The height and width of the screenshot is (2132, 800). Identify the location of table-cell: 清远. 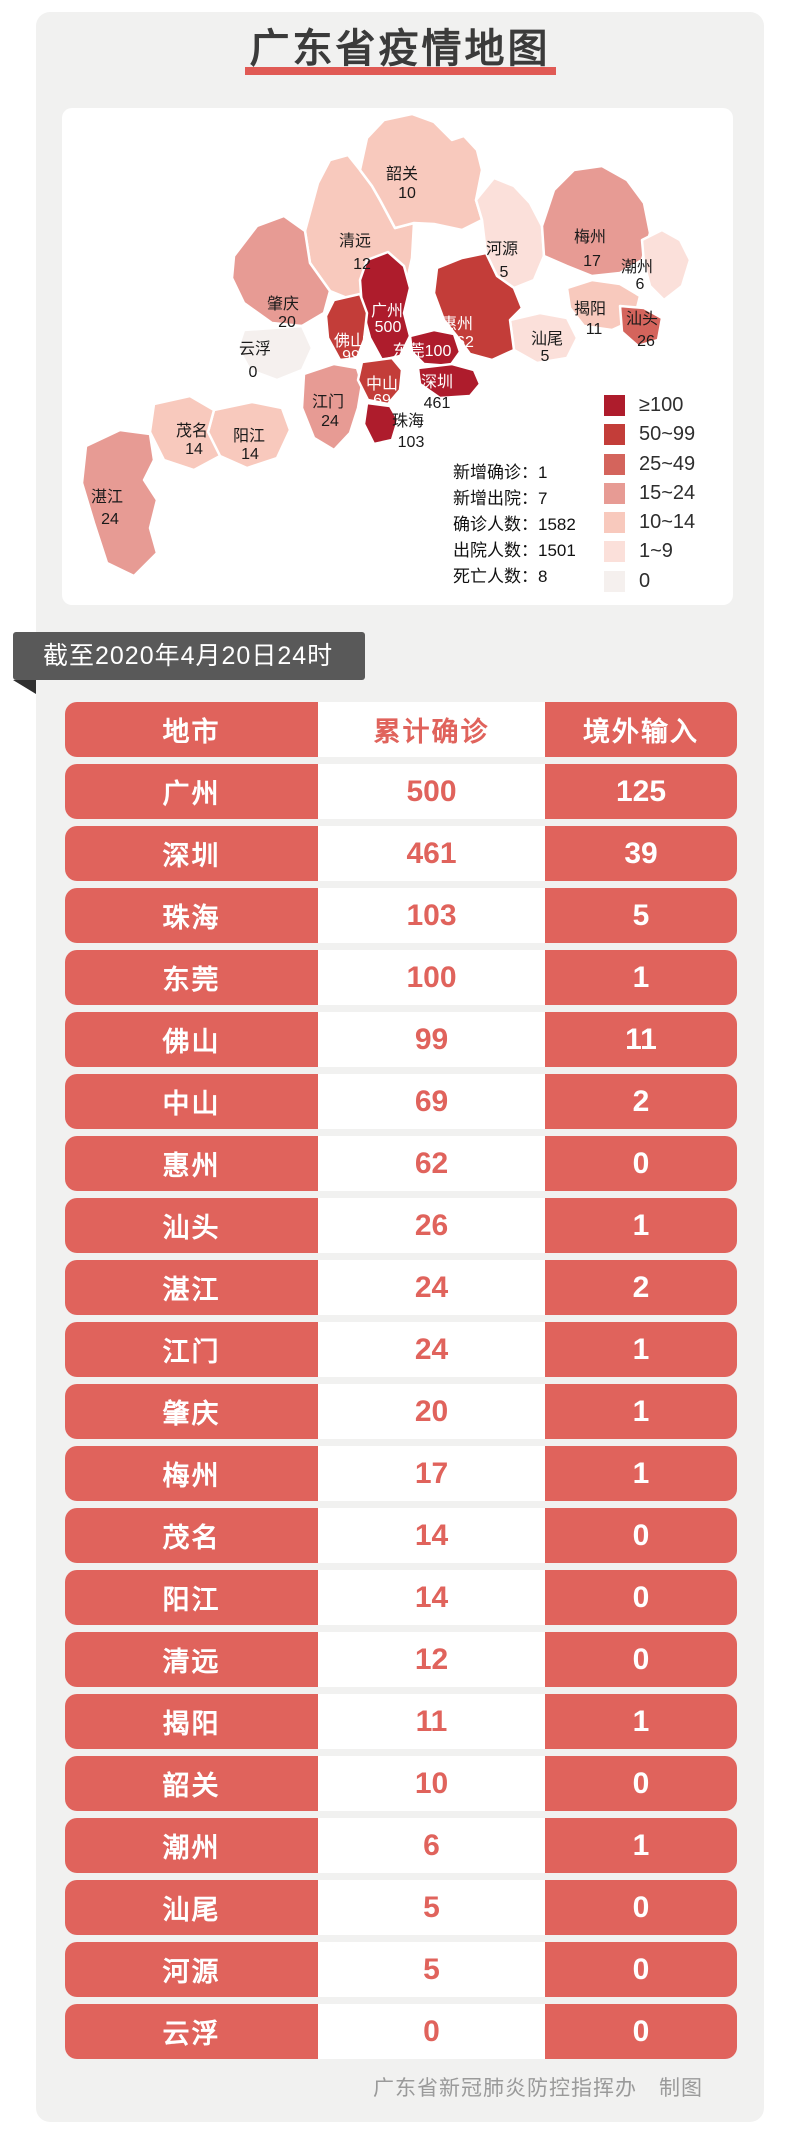
(191, 1659).